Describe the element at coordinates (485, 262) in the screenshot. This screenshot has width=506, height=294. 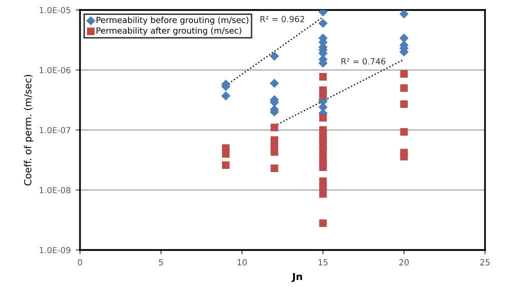
I see `x-tick-label: 25` at that location.